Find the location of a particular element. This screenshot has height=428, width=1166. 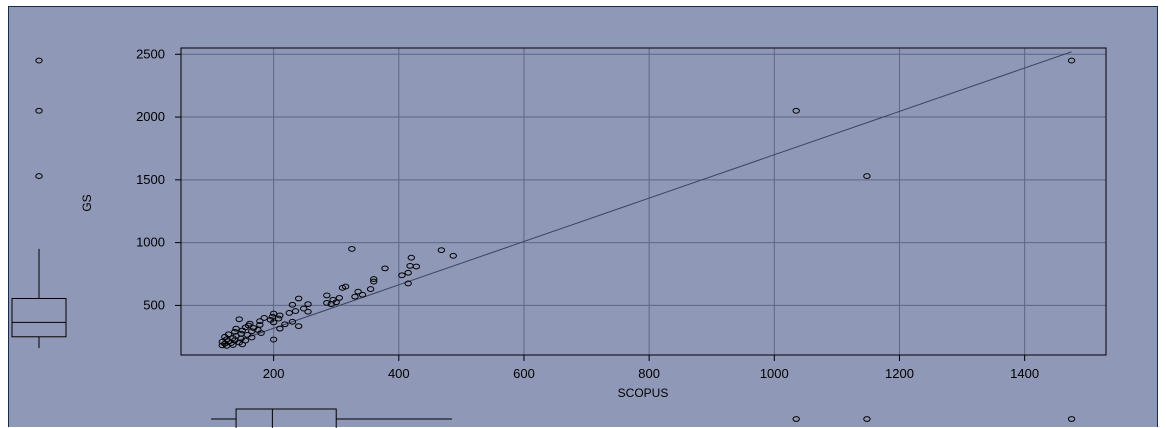

y-tick-label: 2500 is located at coordinates (150, 53).